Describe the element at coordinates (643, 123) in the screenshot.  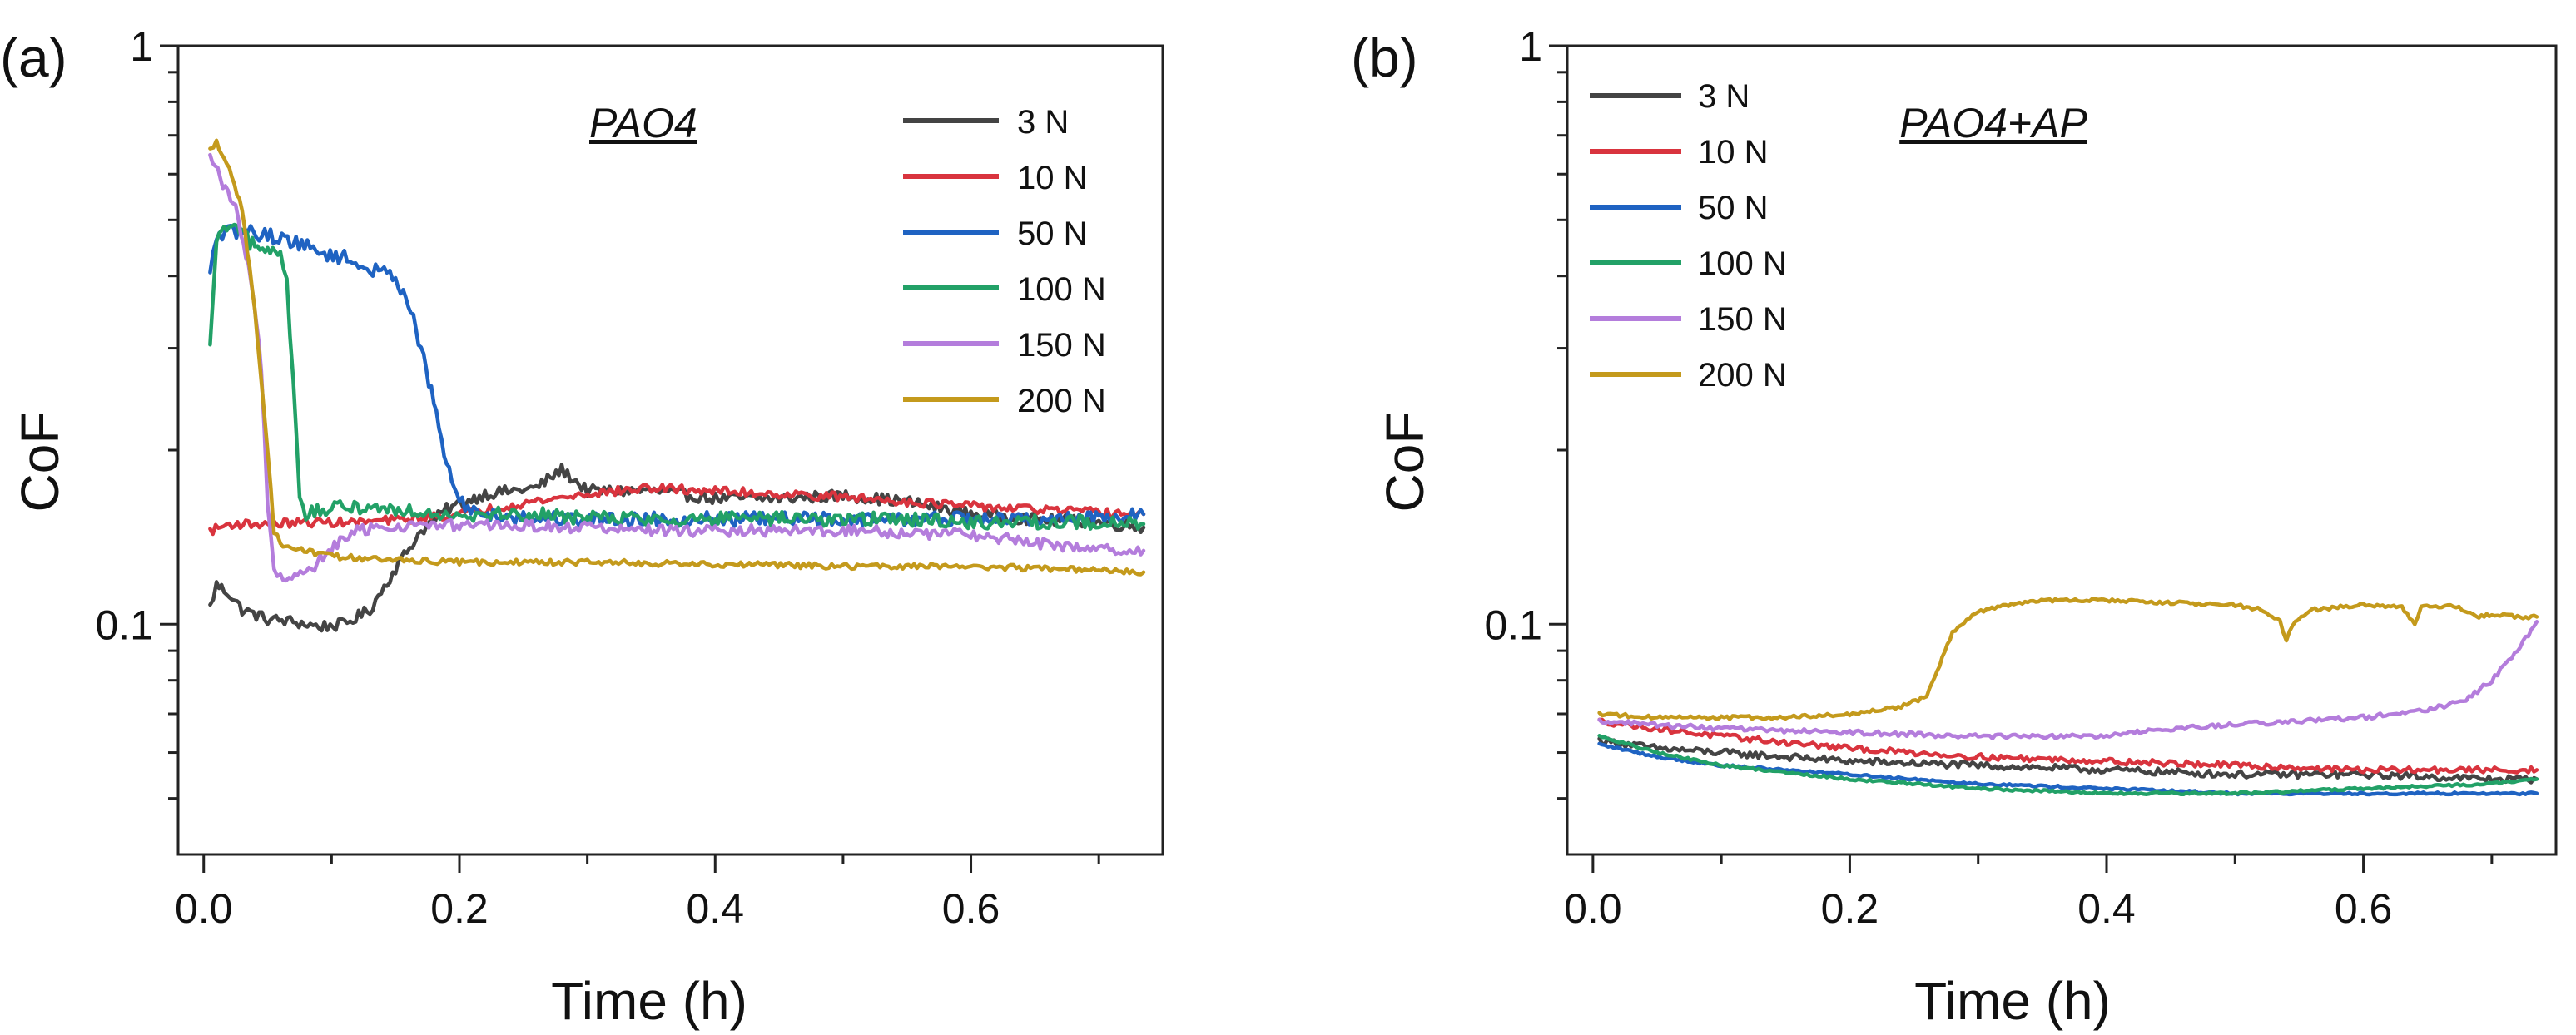
I see `panel-a-annotation: PAO4` at that location.